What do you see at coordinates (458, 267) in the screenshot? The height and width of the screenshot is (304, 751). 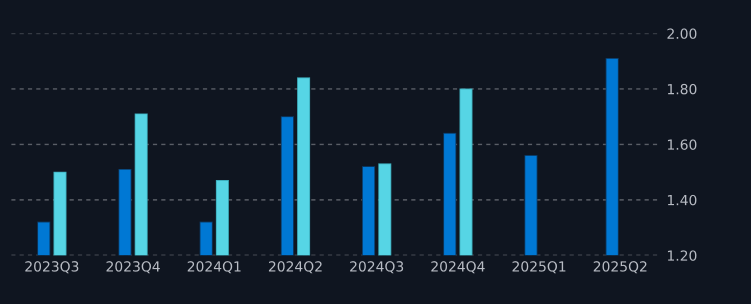 I see `x-tick-label: 2024Q4` at bounding box center [458, 267].